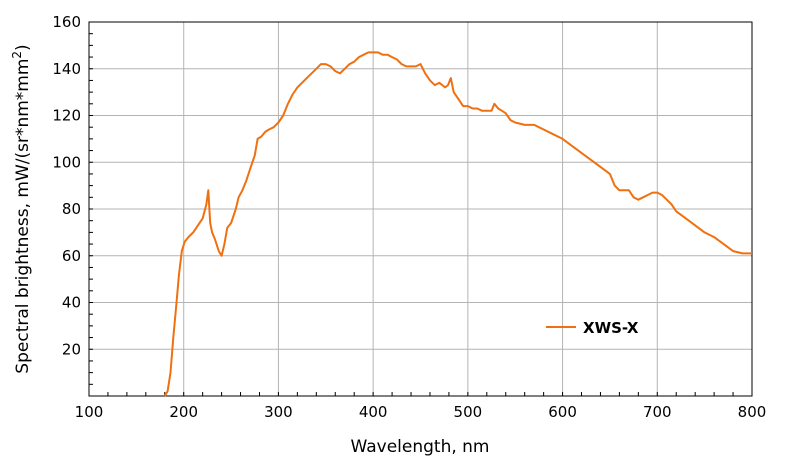 This screenshot has height=469, width=787. I want to click on y-tick-label: 20, so click(71, 349).